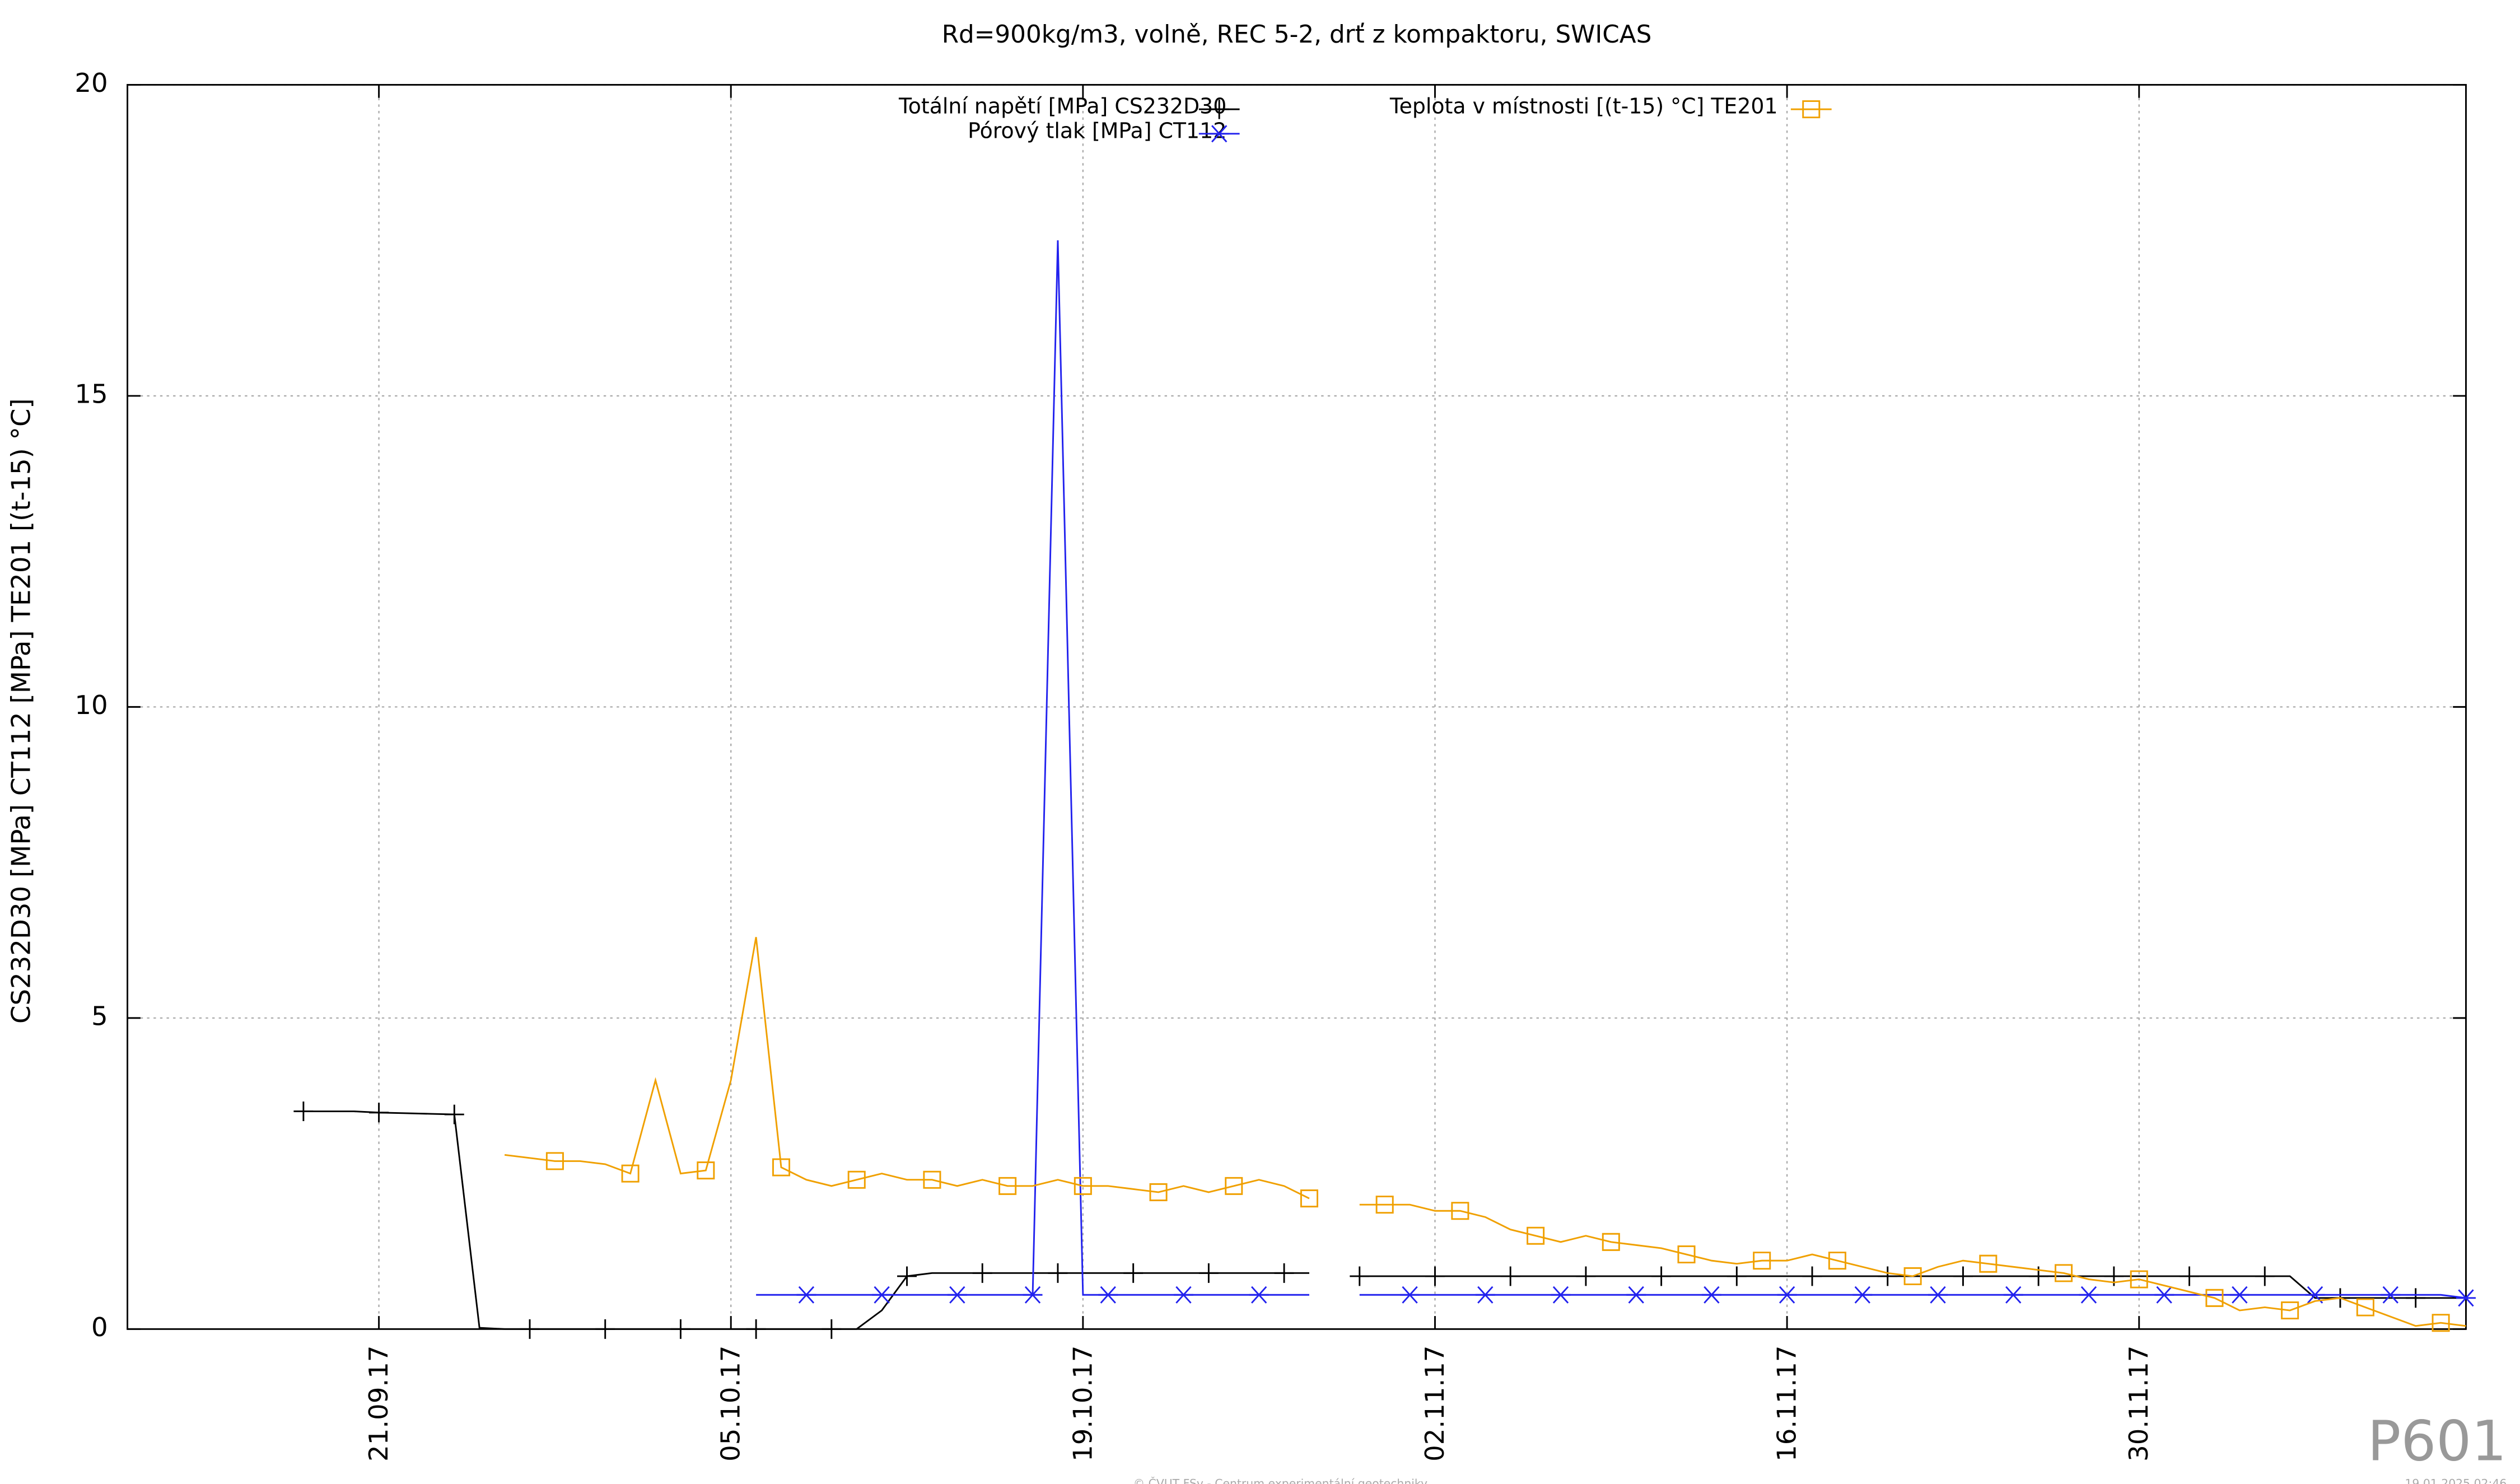 This screenshot has height=1484, width=2520. Describe the element at coordinates (1097, 131) in the screenshot. I see `legend-label: Pórový tlak [MPa] CT112` at that location.